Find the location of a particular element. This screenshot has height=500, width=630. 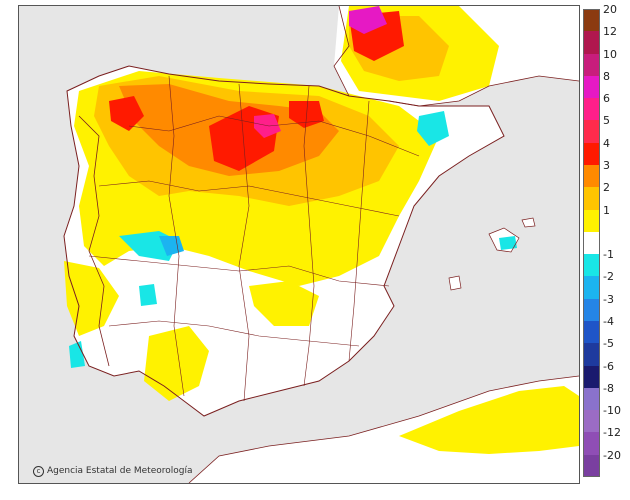

balearic-outlines is located at coordinates (492, 254).